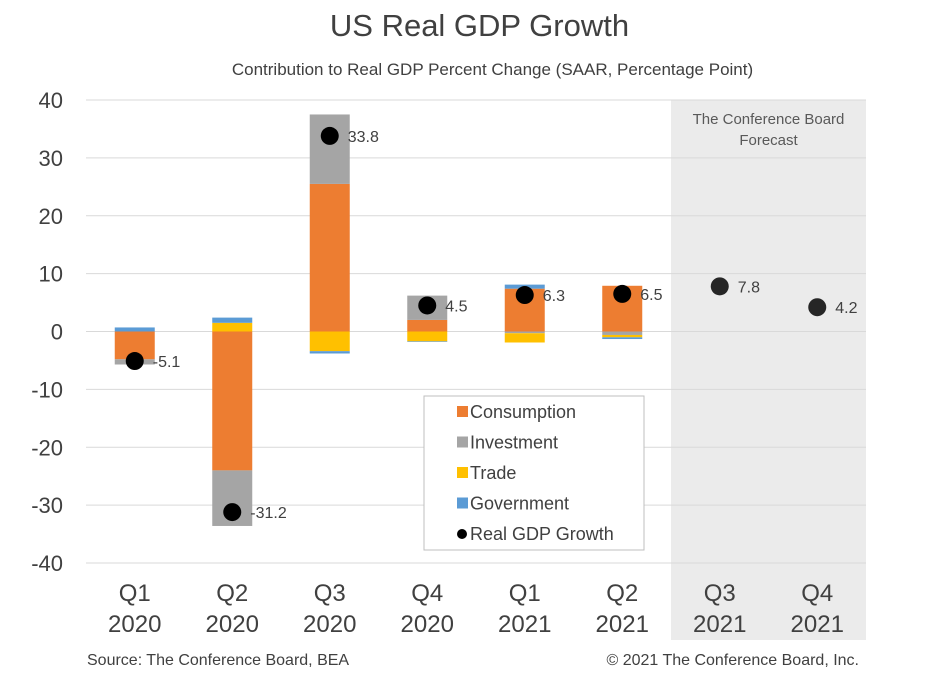 The width and height of the screenshot is (929, 687). I want to click on legend-swatch-dot, so click(462, 534).